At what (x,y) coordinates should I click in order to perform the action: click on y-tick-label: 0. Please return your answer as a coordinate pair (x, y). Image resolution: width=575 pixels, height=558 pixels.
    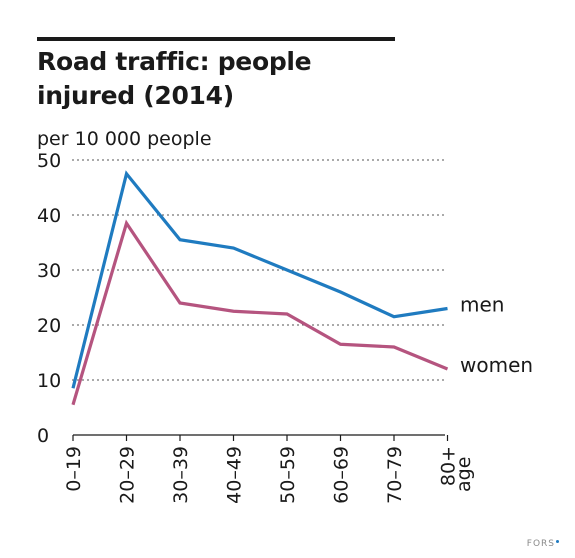
    Looking at the image, I should click on (43, 436).